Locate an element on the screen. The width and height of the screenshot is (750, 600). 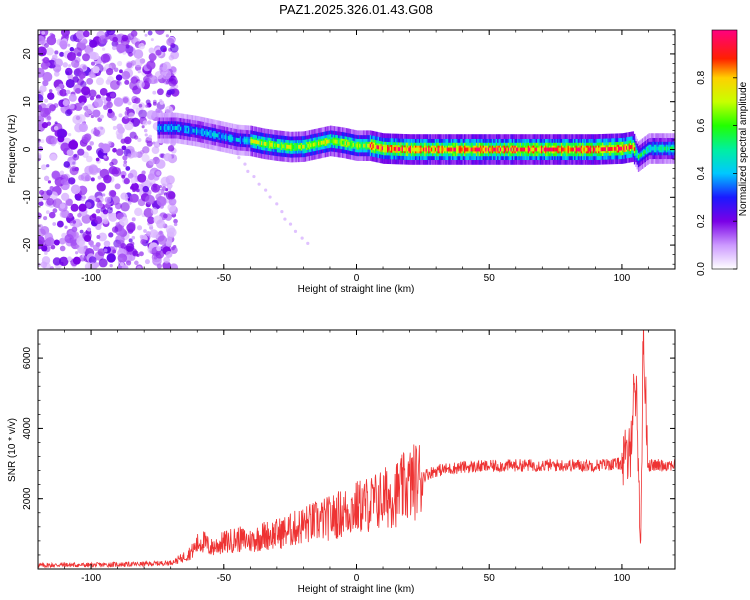
colorbar-tick-label: 0.6 is located at coordinates (701, 125).